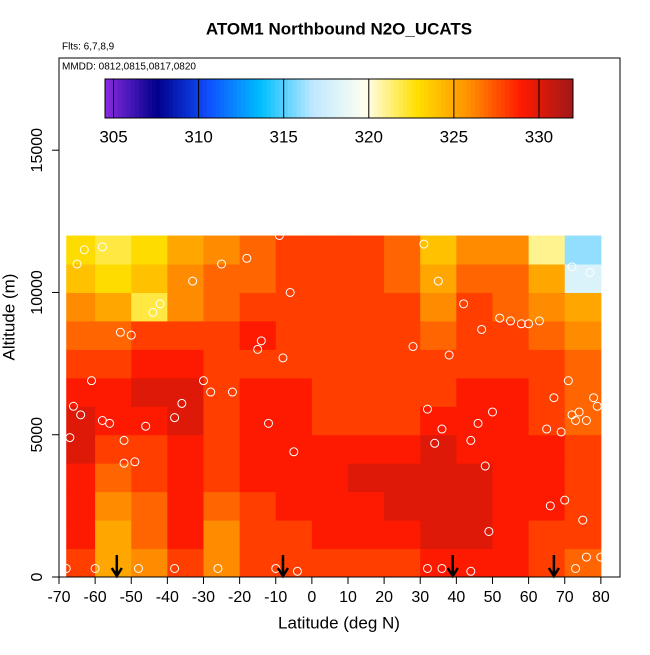 This screenshot has width=650, height=655. Describe the element at coordinates (167, 597) in the screenshot. I see `x-tick-label: -40` at that location.